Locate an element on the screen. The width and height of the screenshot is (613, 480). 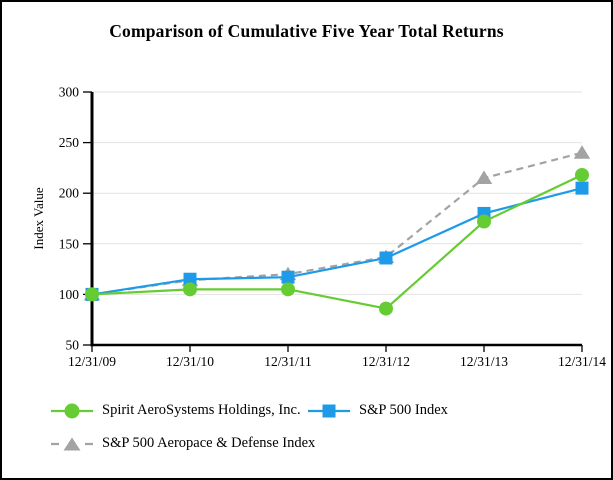
svg-text: 12/31/14 is located at coordinates (582, 361).